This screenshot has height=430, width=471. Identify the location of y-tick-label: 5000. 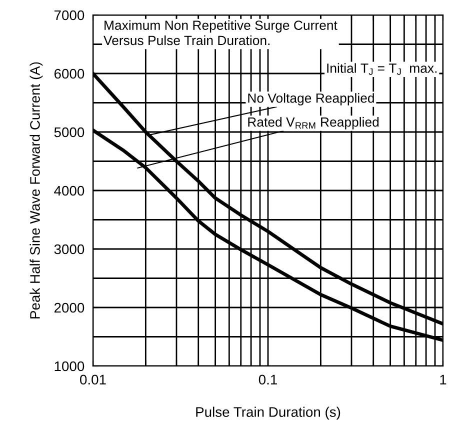
(69, 132).